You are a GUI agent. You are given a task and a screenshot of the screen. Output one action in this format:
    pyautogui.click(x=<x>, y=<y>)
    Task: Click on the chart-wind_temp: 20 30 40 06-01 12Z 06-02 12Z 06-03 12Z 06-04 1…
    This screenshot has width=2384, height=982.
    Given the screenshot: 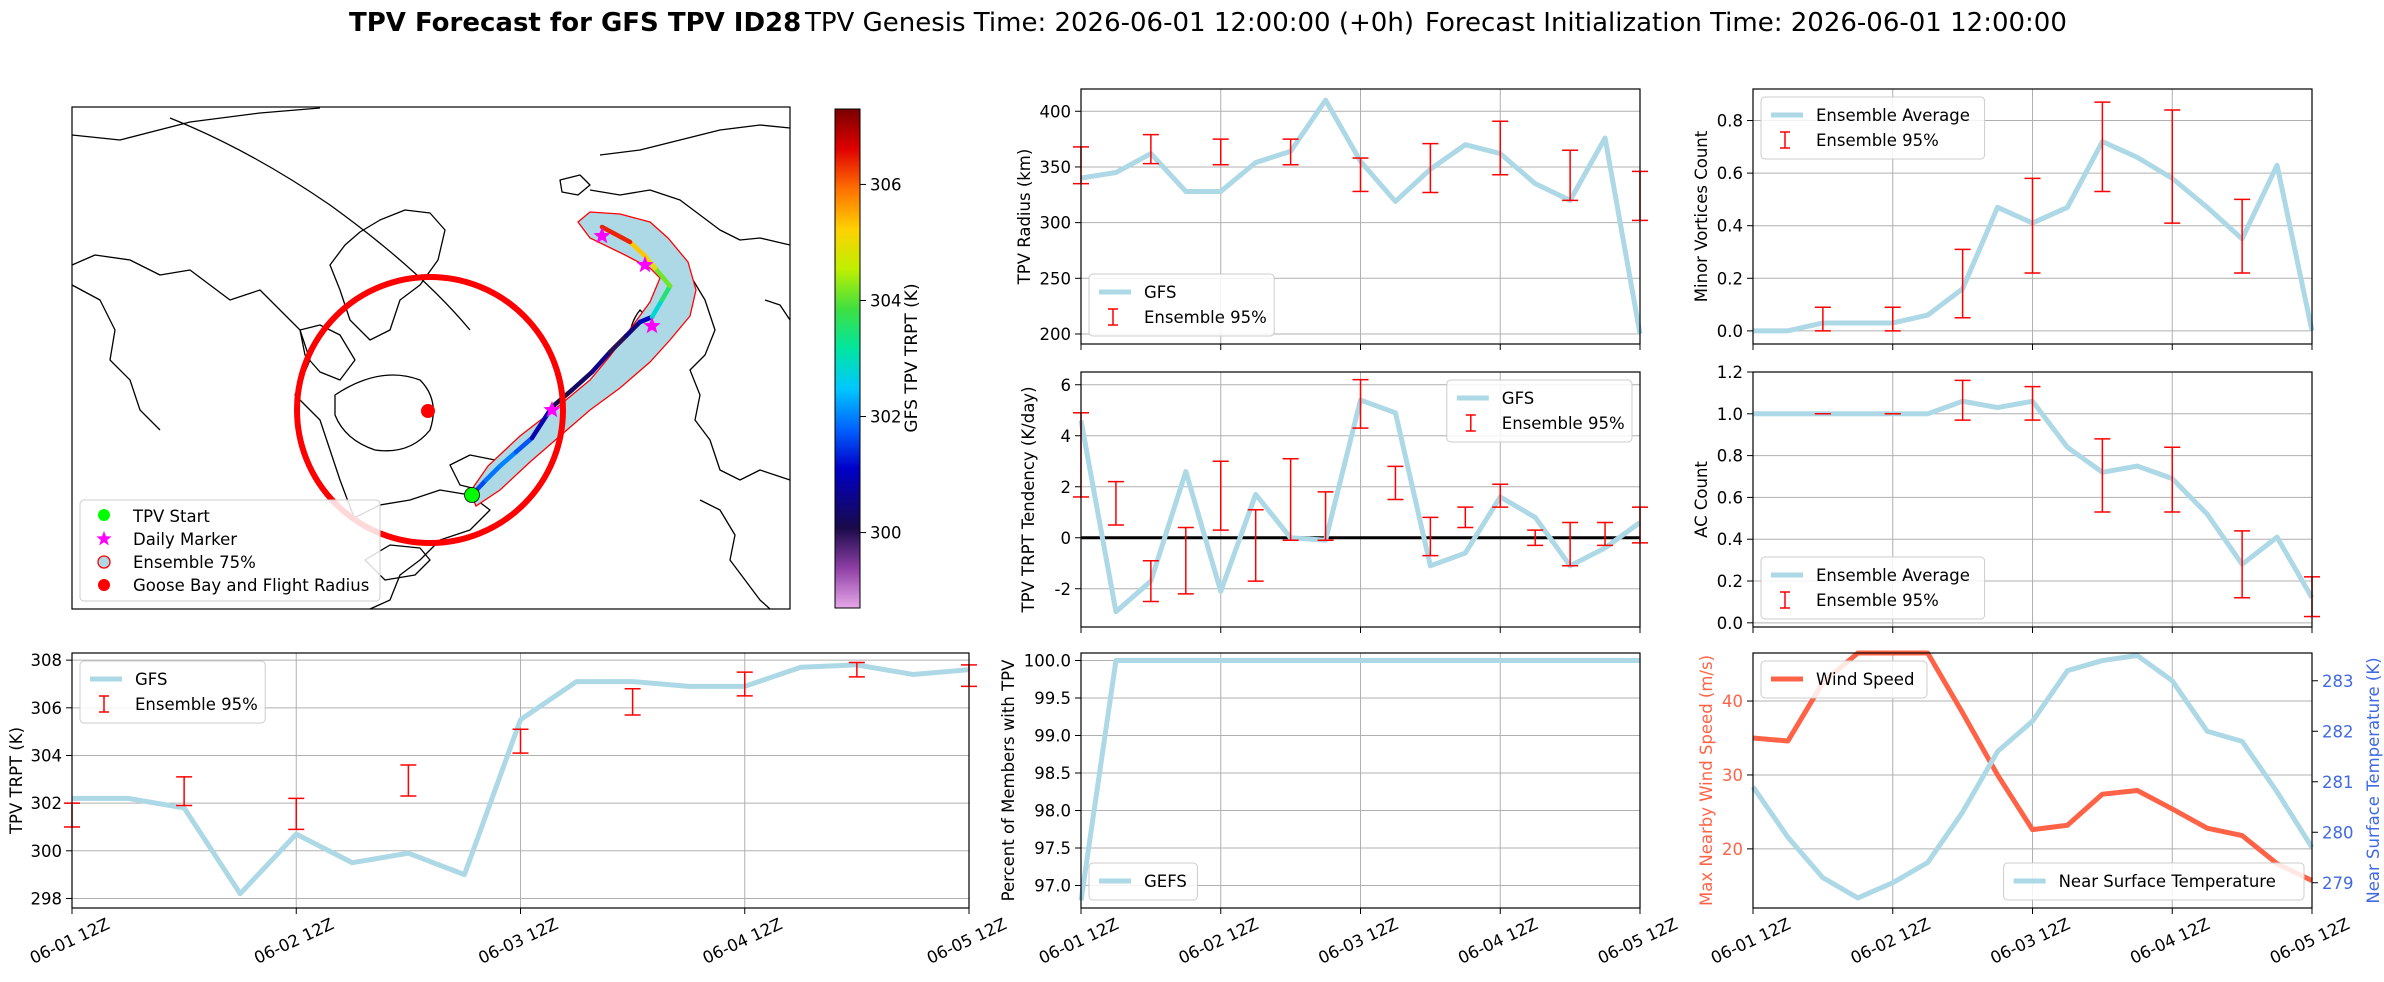 What is the action you would take?
    pyautogui.click(x=2040, y=809)
    